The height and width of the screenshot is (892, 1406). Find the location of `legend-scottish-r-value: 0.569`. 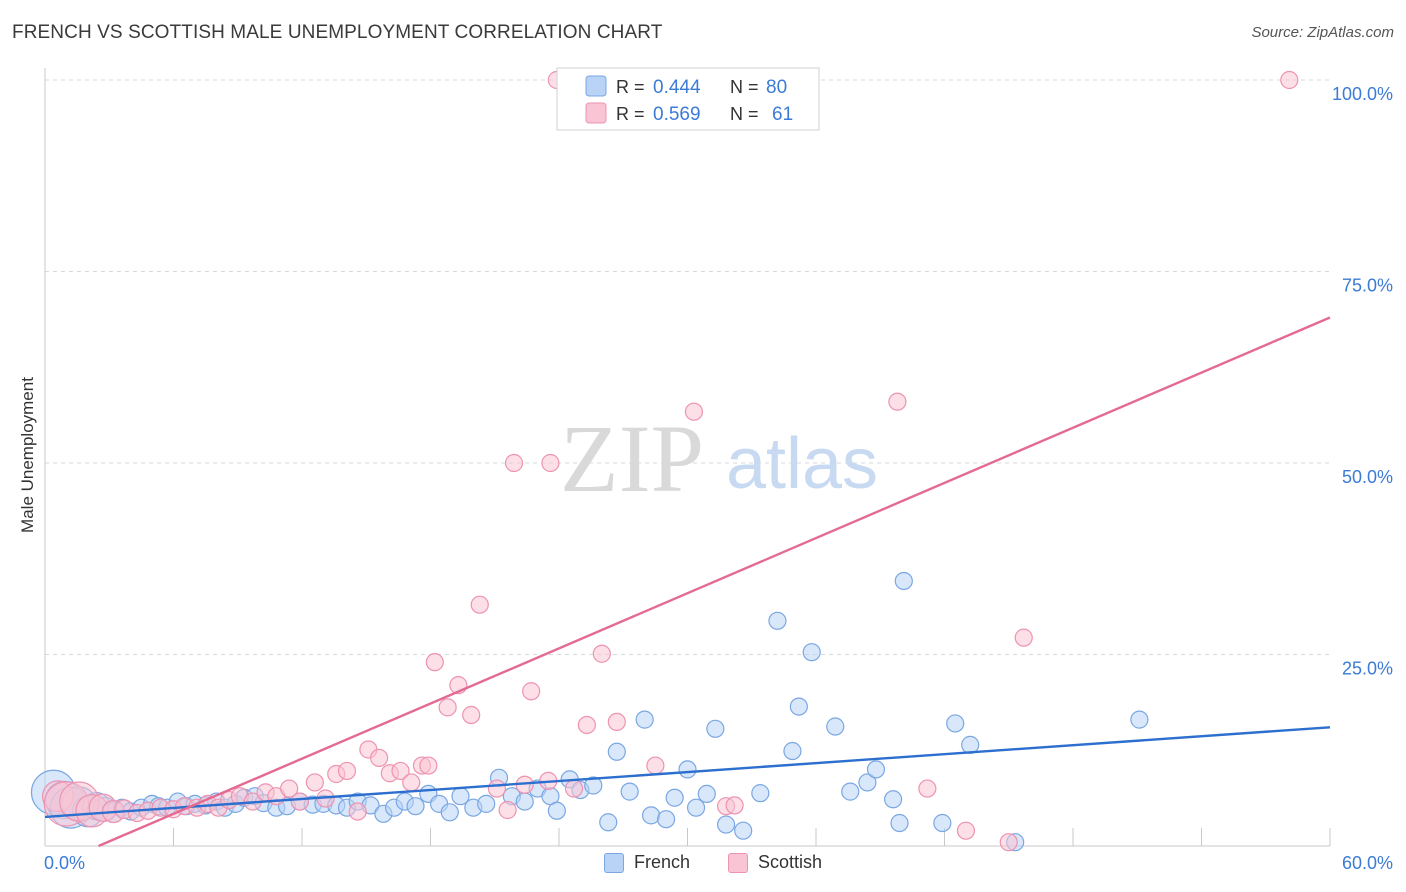

legend-scottish-r-value: 0.569 is located at coordinates (677, 114).